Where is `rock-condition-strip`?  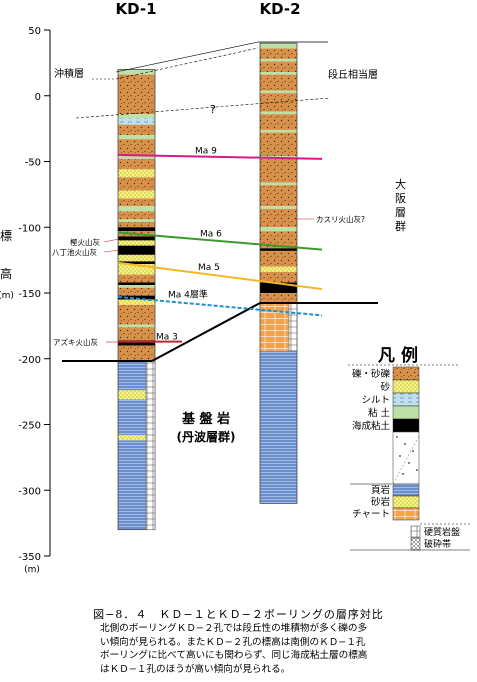
rock-condition-strip is located at coordinates (150, 445).